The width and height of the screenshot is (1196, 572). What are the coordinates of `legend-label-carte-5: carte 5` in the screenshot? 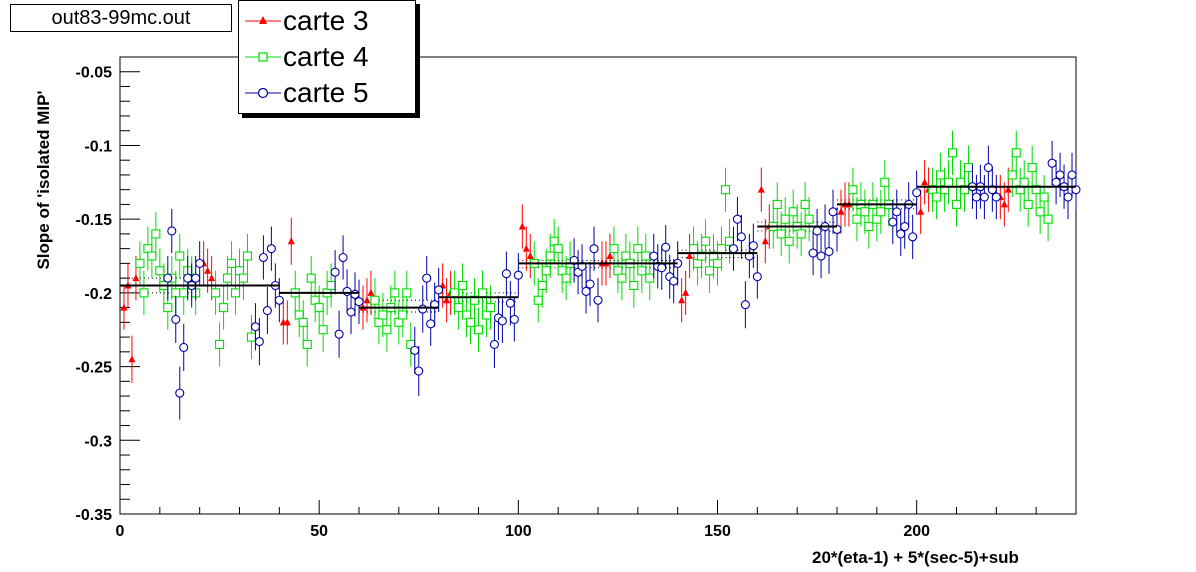 It's located at (326, 92).